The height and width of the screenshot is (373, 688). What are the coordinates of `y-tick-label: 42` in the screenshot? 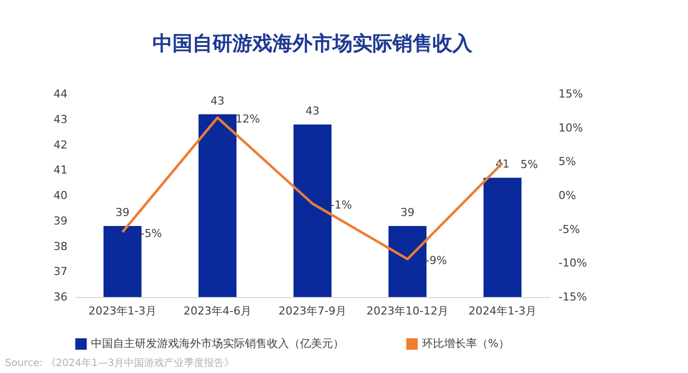 It's located at (61, 145).